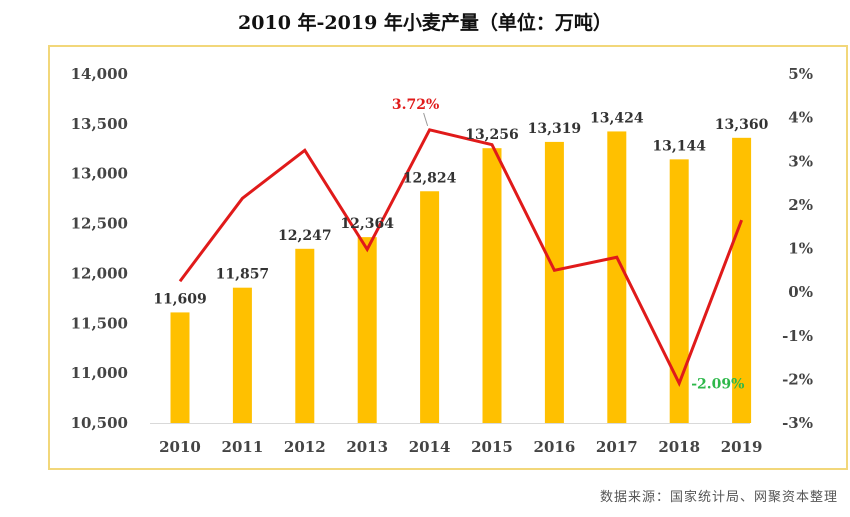 Image resolution: width=850 pixels, height=517 pixels. What do you see at coordinates (679, 447) in the screenshot?
I see `x-tick-label: 2018` at bounding box center [679, 447].